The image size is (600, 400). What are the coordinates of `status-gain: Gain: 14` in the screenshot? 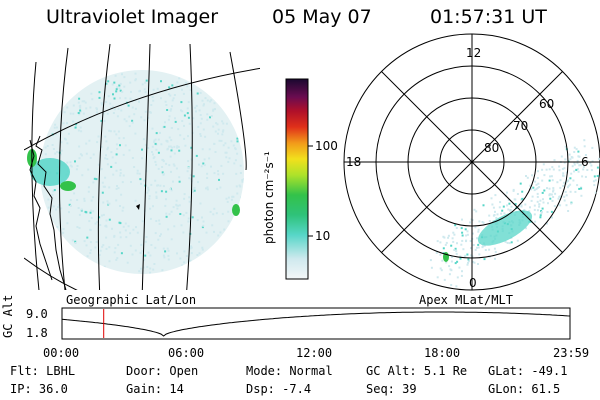 It's located at (155, 389).